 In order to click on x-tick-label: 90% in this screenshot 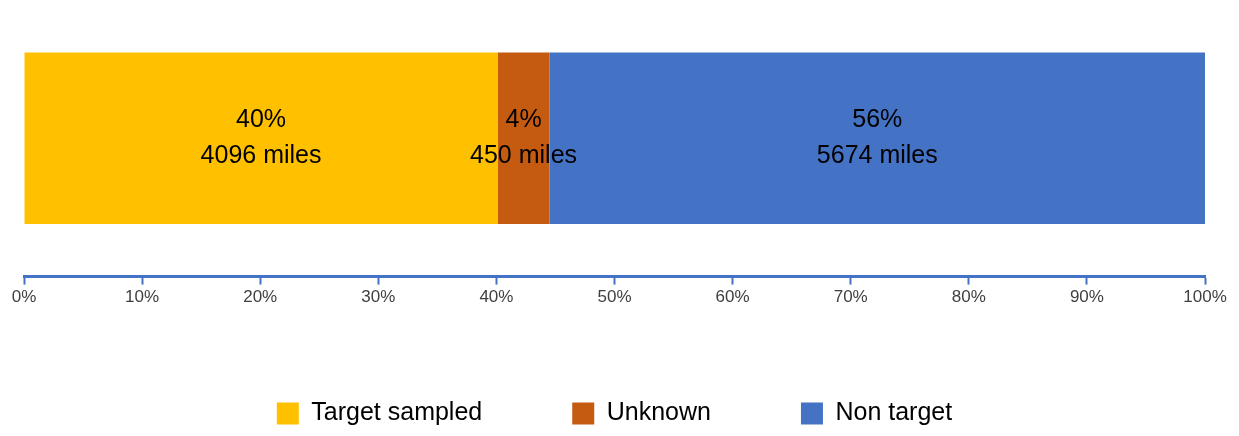, I will do `click(1086, 297)`.